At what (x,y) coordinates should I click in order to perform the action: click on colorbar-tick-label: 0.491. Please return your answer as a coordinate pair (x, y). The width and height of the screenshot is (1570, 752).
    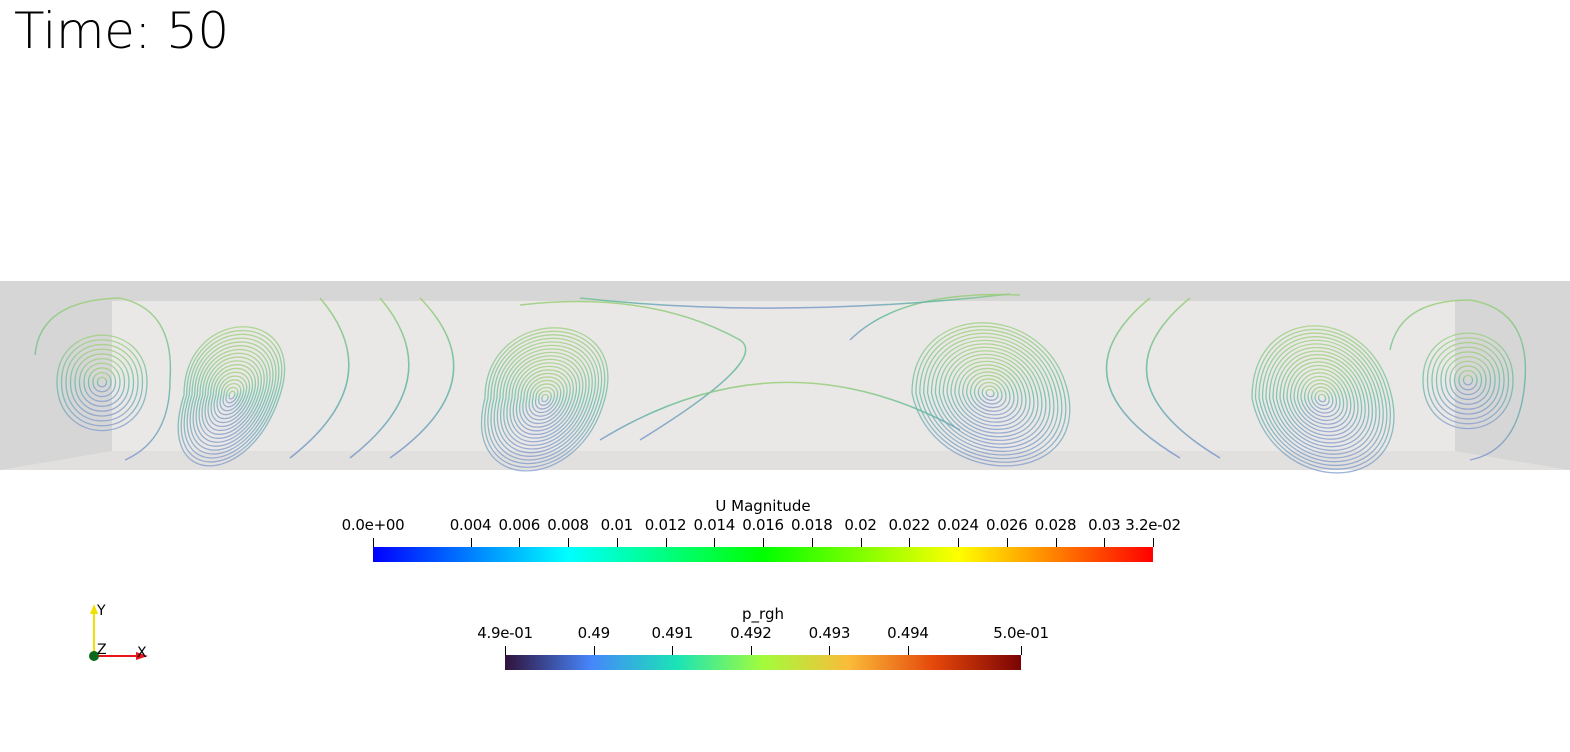
    Looking at the image, I should click on (672, 633).